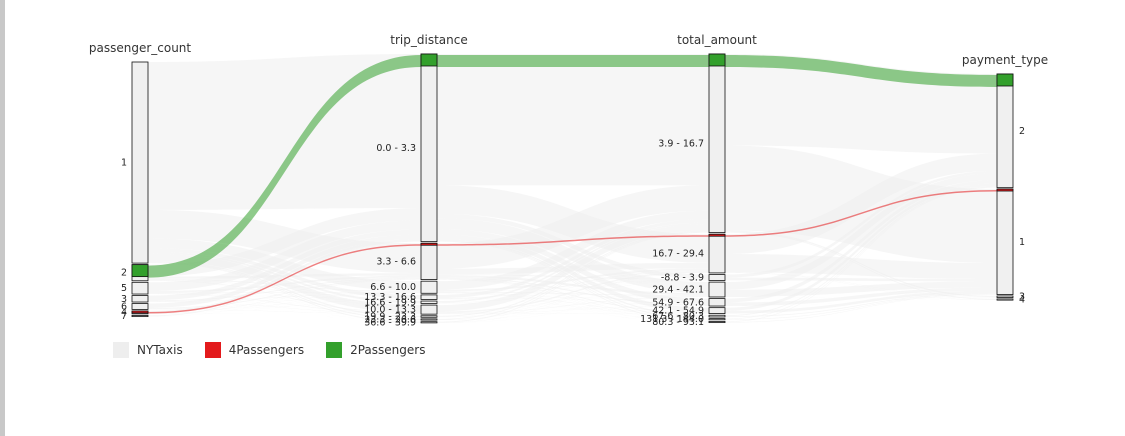  Describe the element at coordinates (717, 40) in the screenshot. I see `dimension-title-total-amount: total_amount` at that location.